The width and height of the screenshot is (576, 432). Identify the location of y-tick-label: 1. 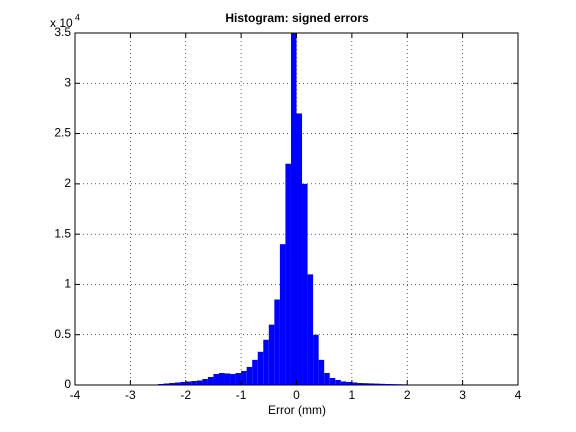
(67, 284).